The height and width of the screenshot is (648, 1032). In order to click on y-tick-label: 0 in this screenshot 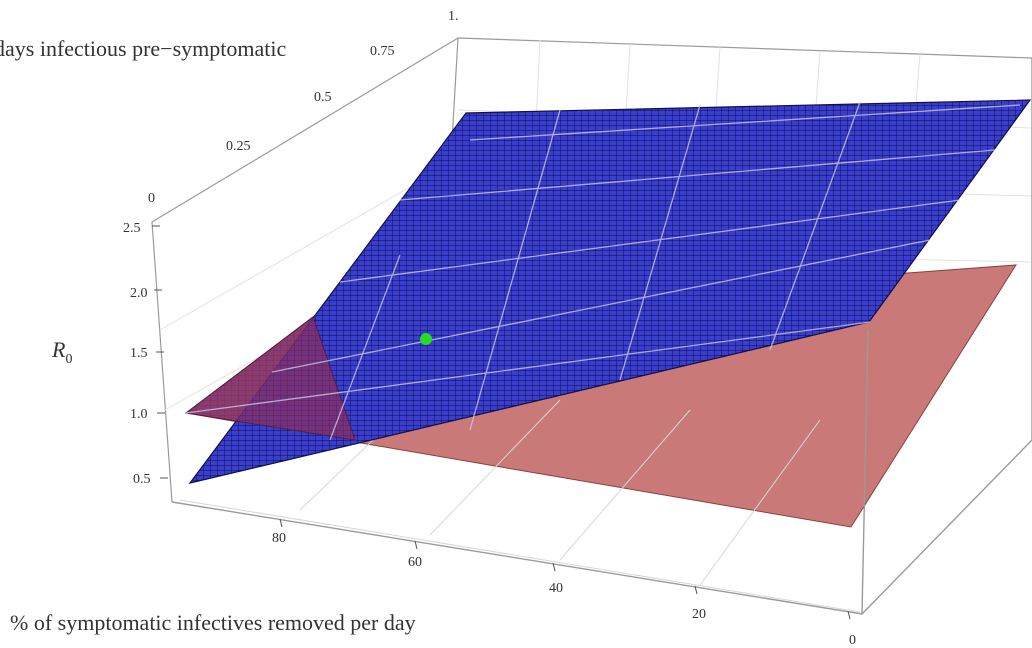, I will do `click(151, 198)`.